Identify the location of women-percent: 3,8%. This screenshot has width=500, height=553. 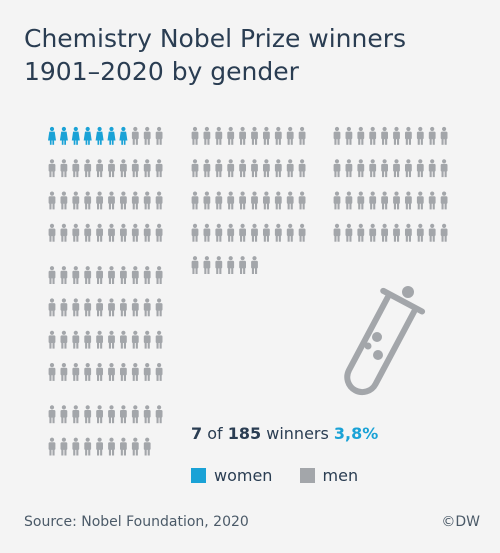
(356, 433).